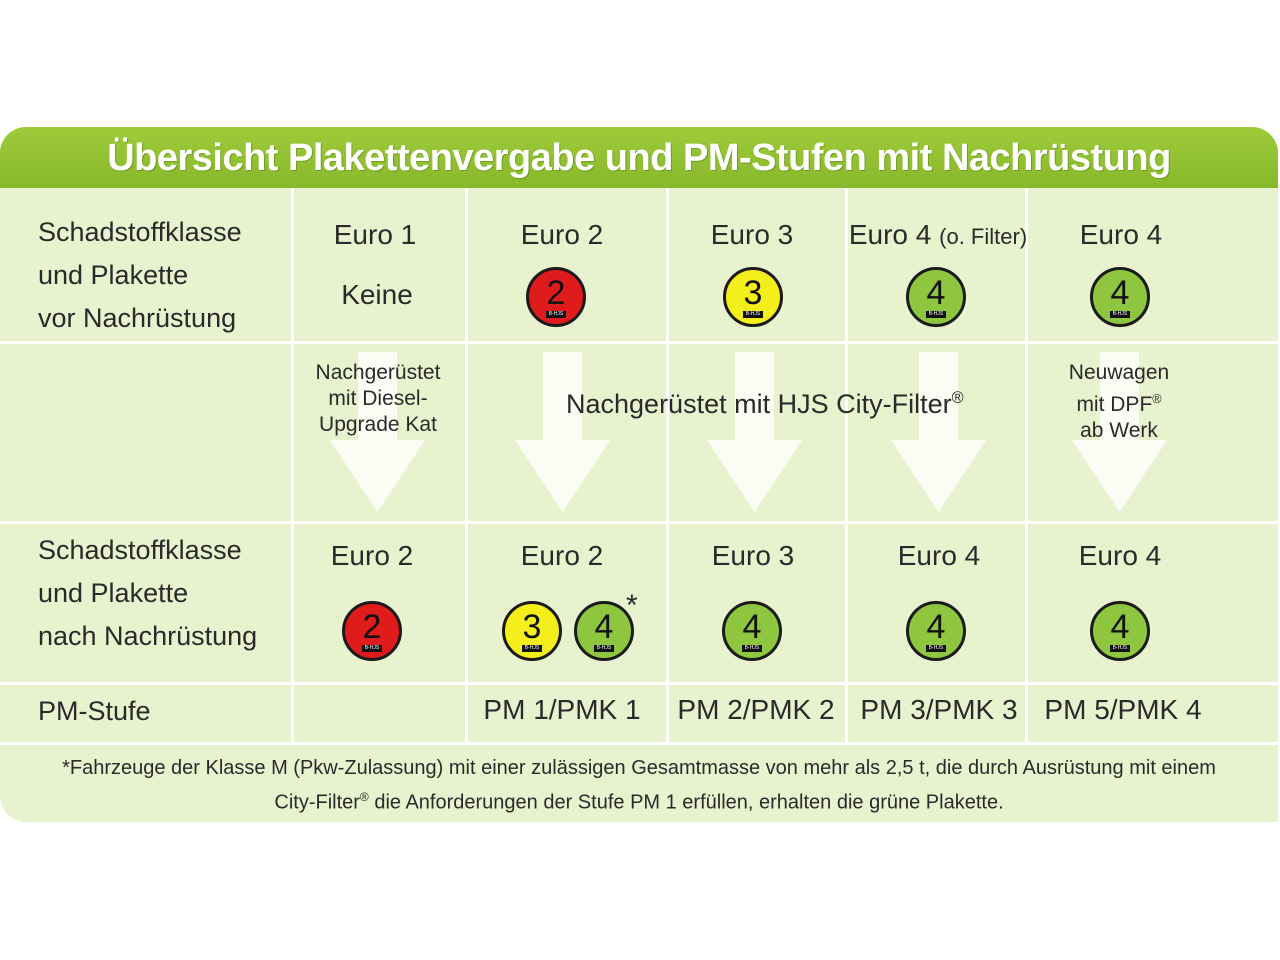 The image size is (1280, 960). What do you see at coordinates (562, 555) in the screenshot?
I see `class-after-col2: Euro 2` at bounding box center [562, 555].